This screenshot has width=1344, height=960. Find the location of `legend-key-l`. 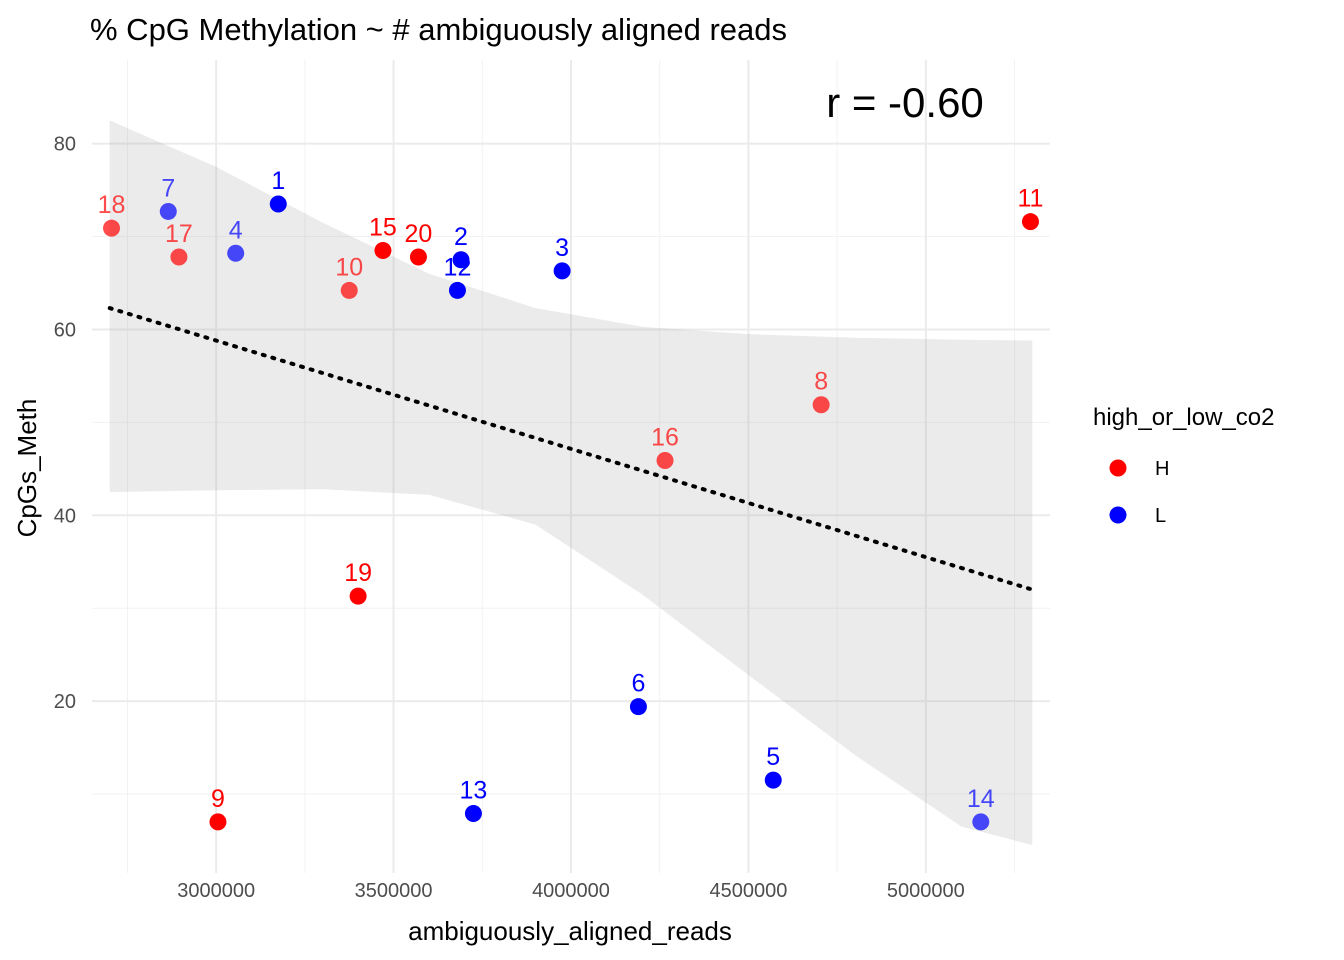

legend-key-l is located at coordinates (1118, 515).